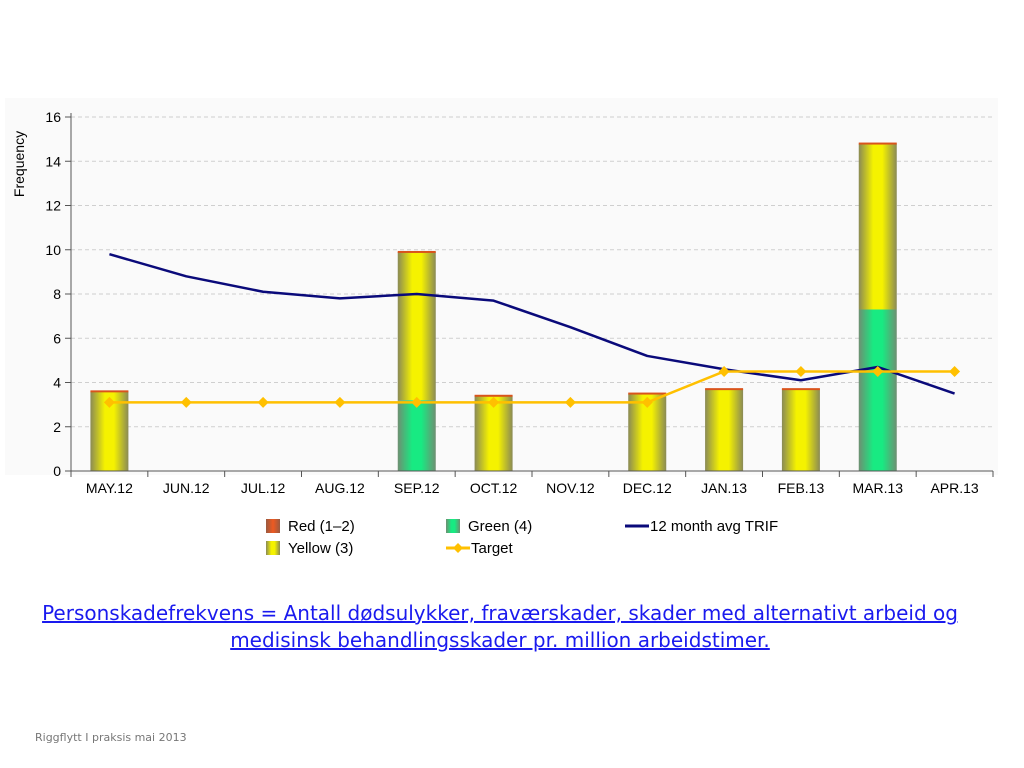 The height and width of the screenshot is (768, 1024). I want to click on legend-label: Red (1–2), so click(321, 526).